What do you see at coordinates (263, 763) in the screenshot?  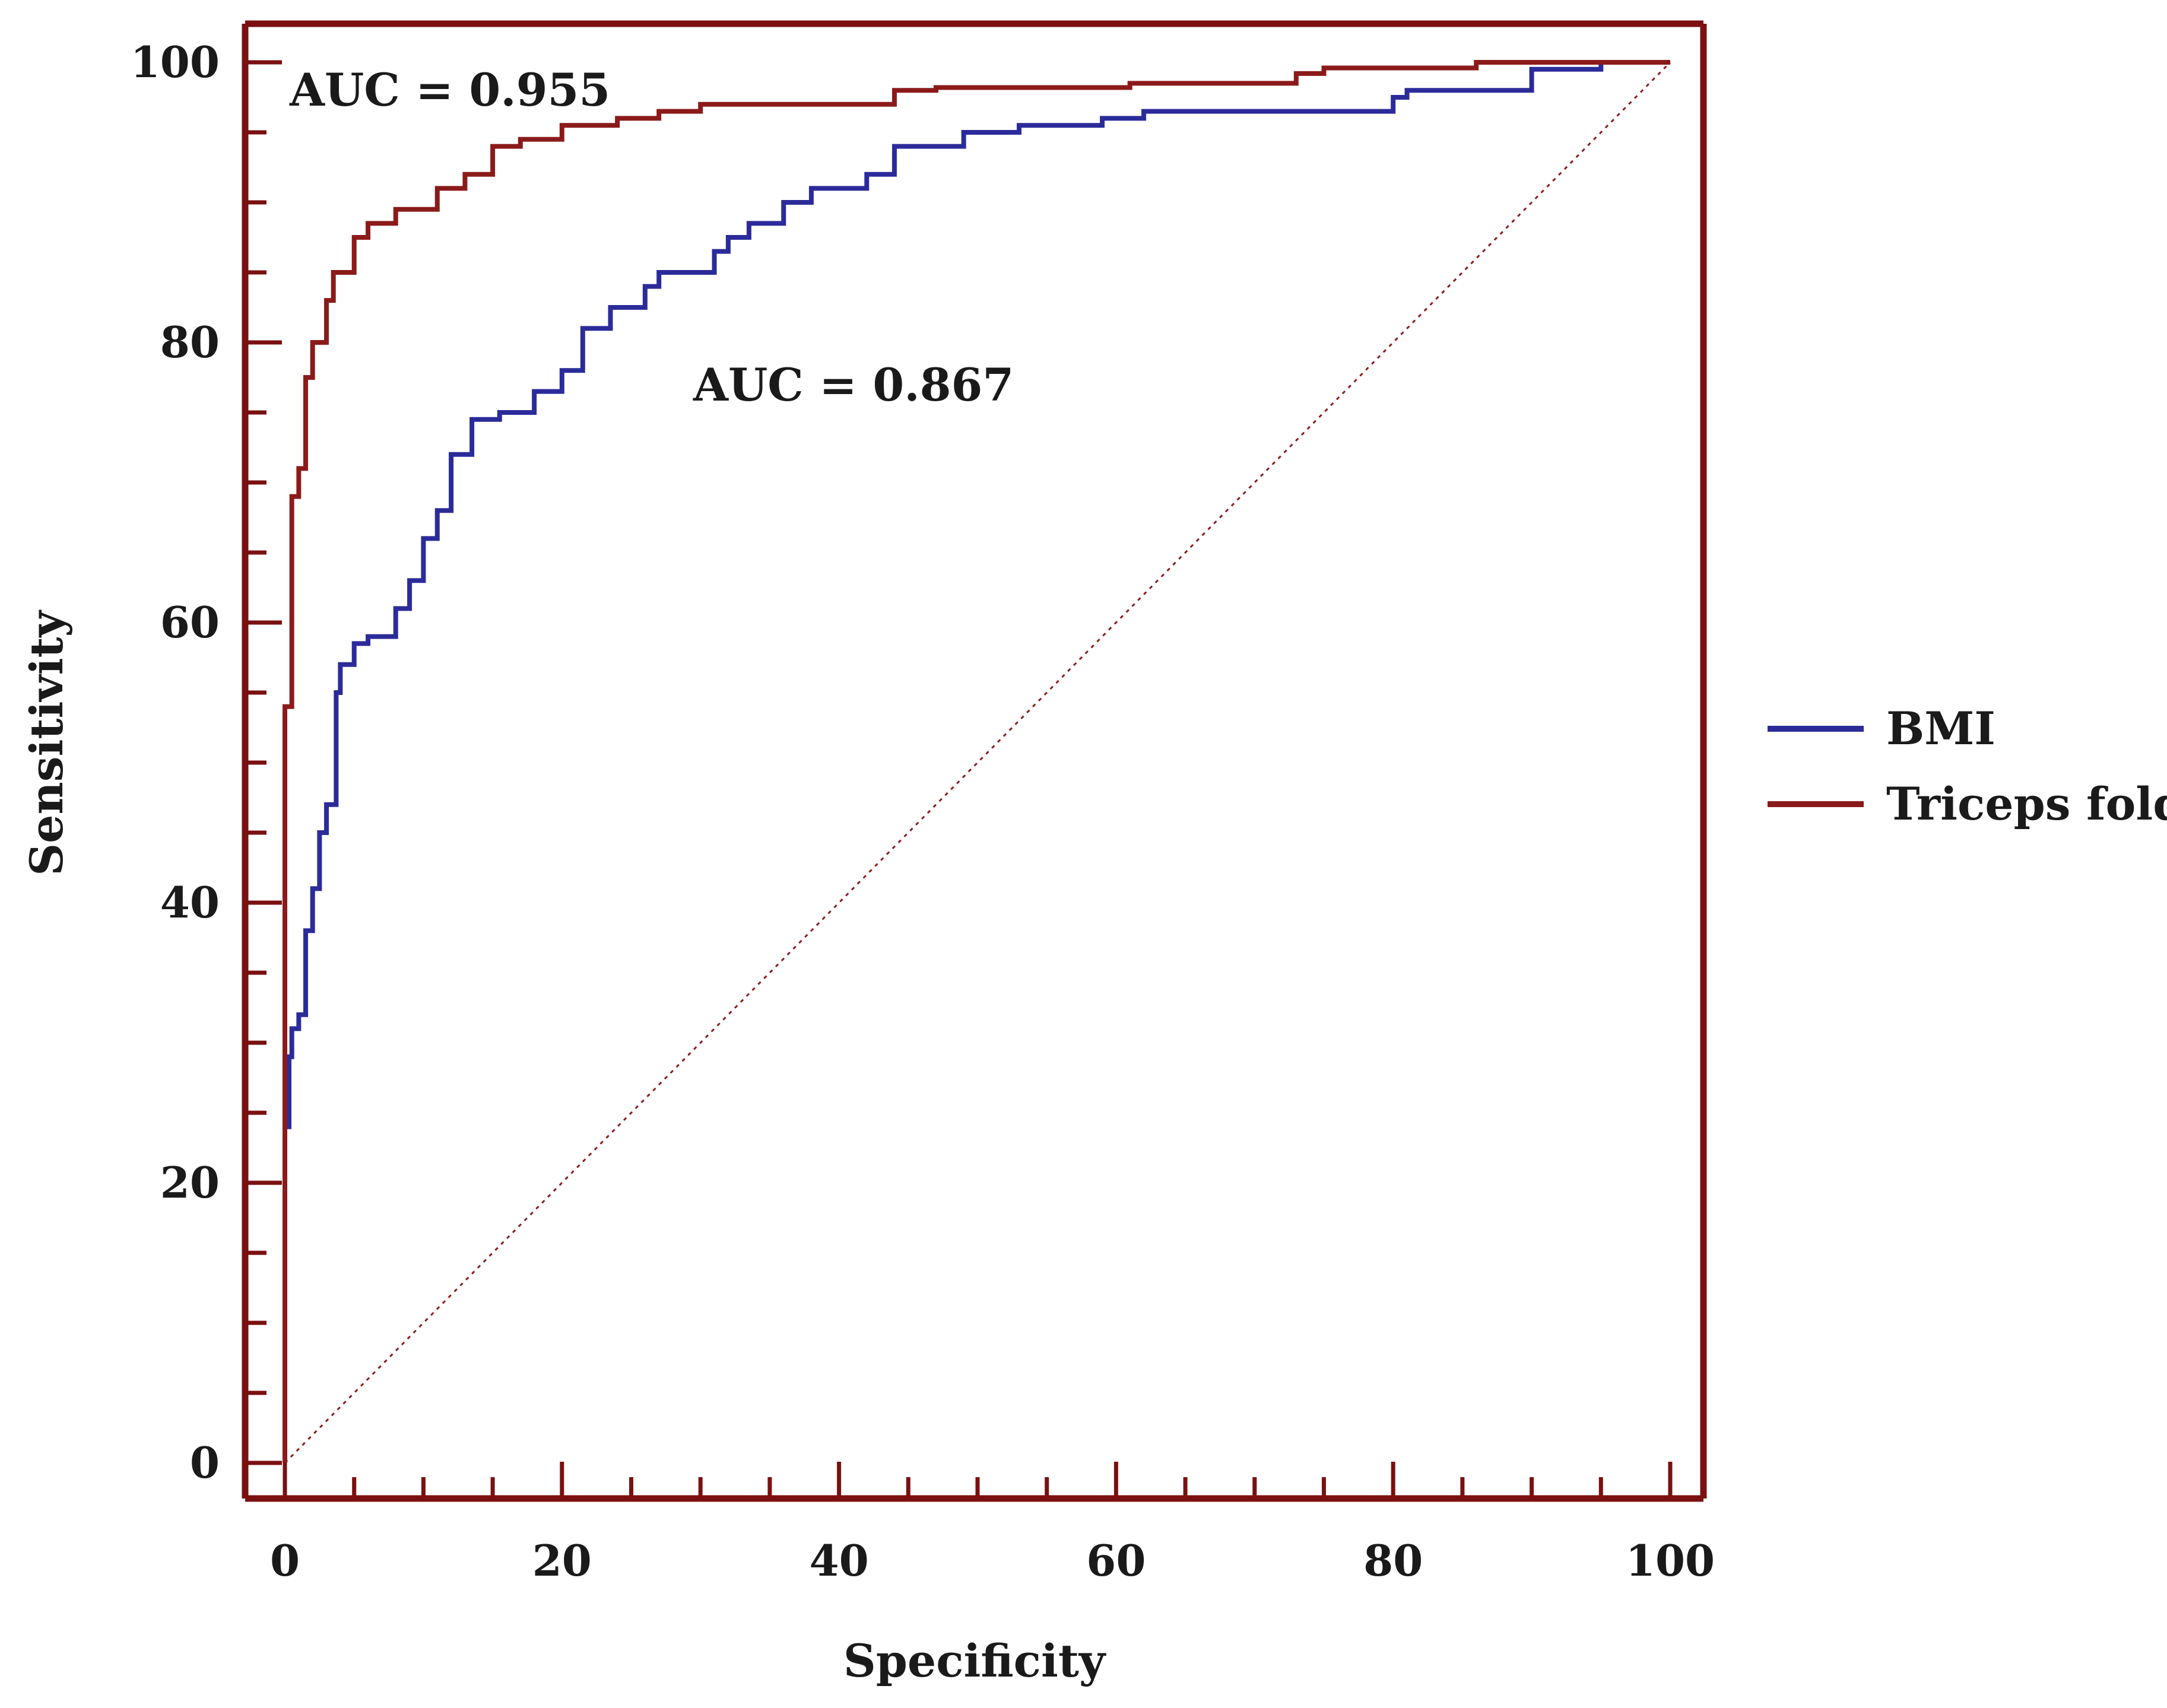 I see `y-axis-ticks` at bounding box center [263, 763].